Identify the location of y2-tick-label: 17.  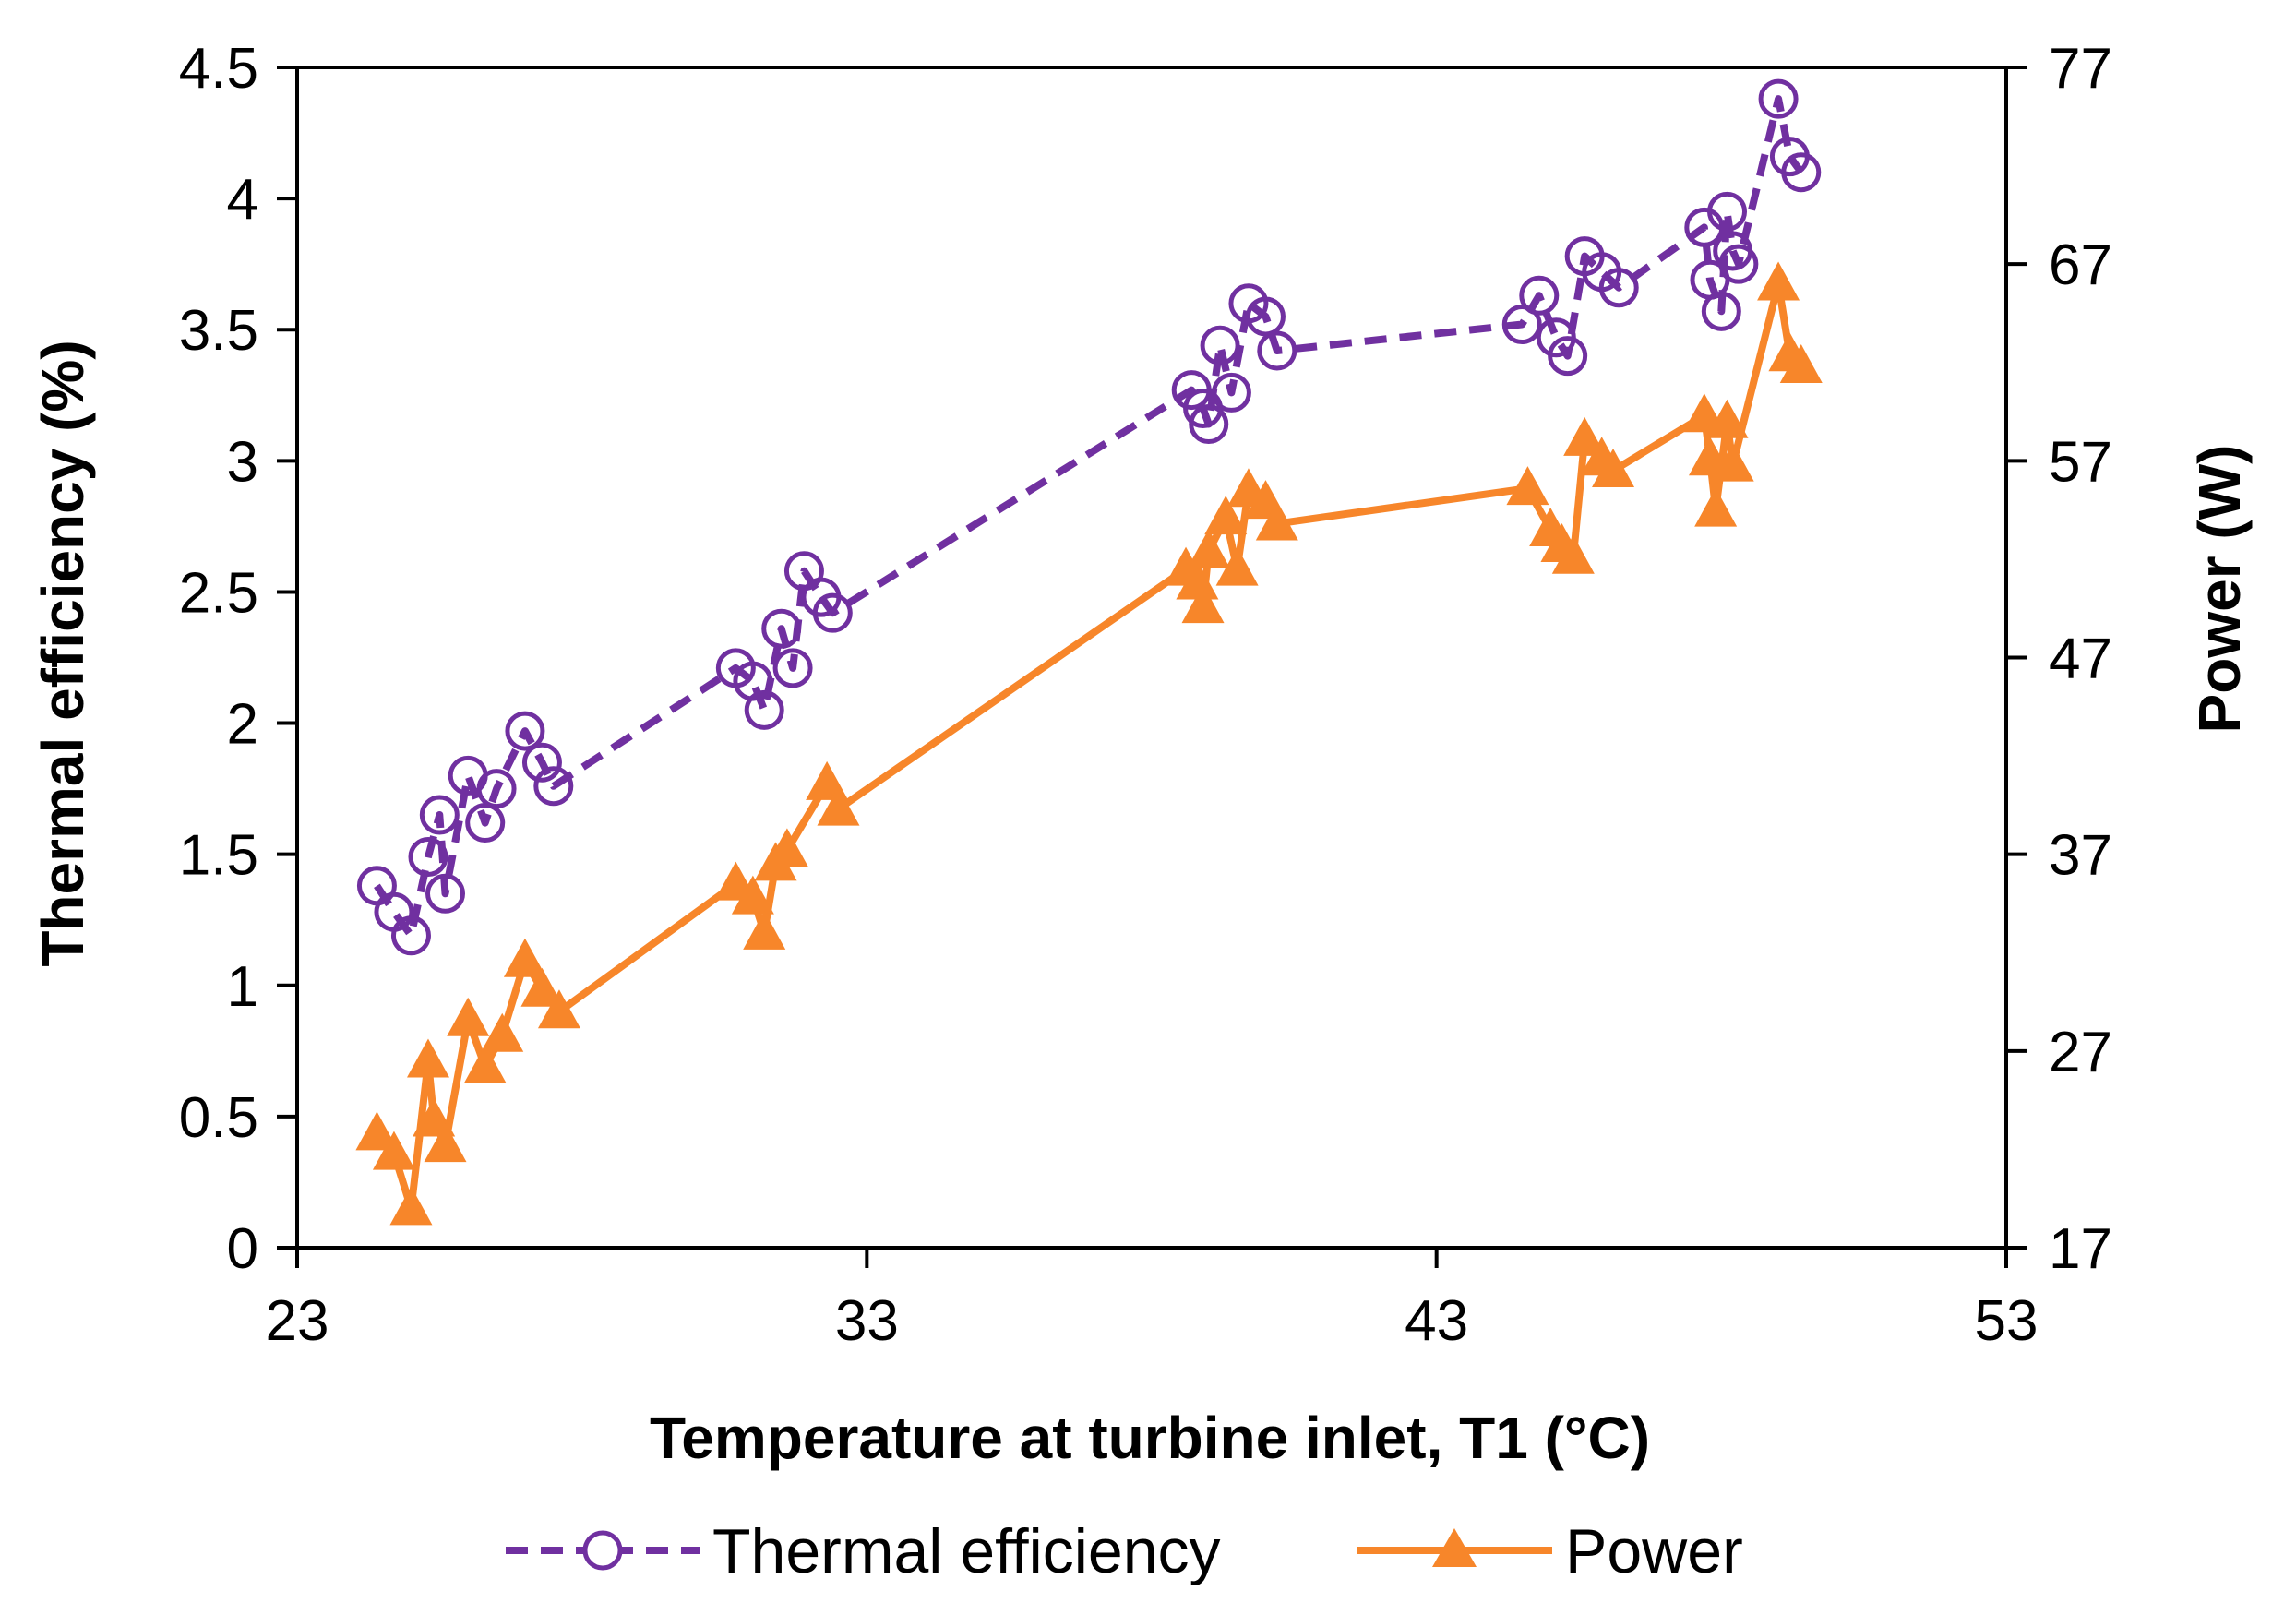
(2080, 1249).